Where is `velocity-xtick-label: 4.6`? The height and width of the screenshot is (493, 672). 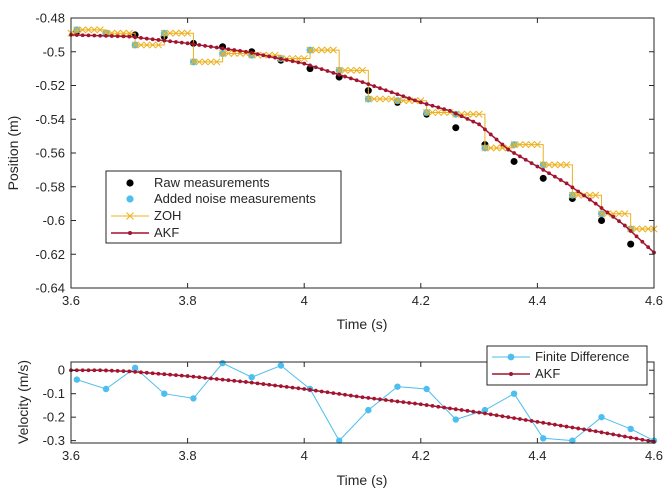 velocity-xtick-label: 4.6 is located at coordinates (654, 455).